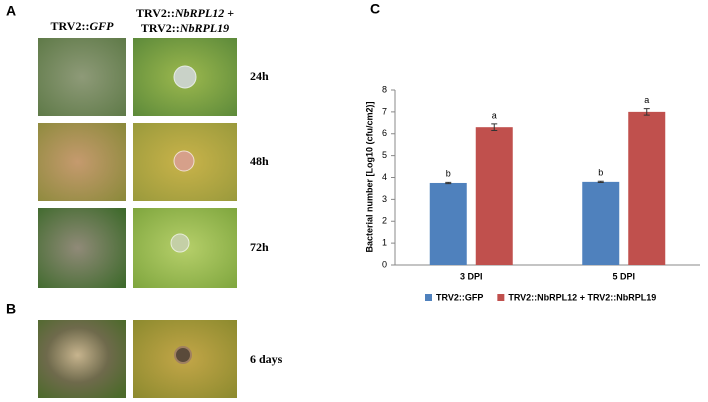 This screenshot has height=402, width=708. What do you see at coordinates (259, 247) in the screenshot?
I see `row-label: 72h` at bounding box center [259, 247].